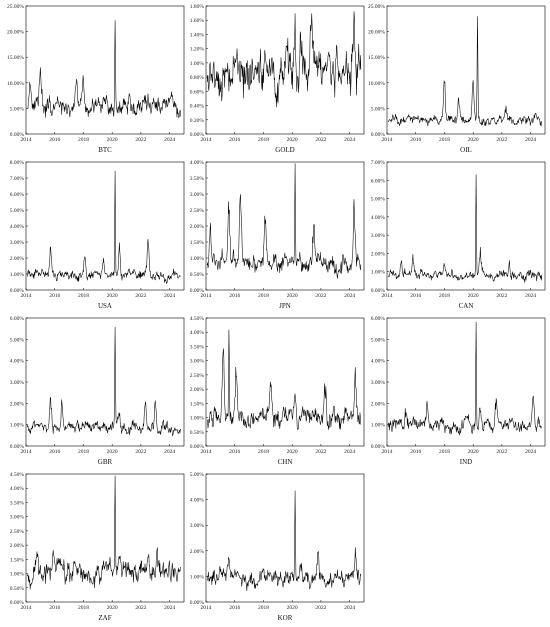 The width and height of the screenshot is (550, 627). Describe the element at coordinates (284, 221) in the screenshot. I see `series-line-jpn` at that location.